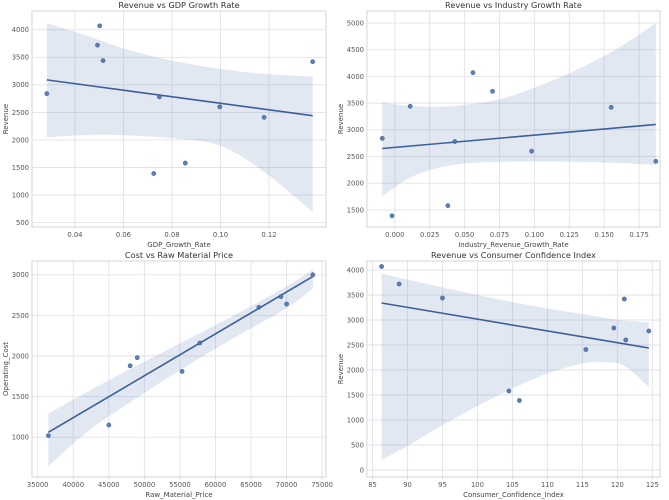  I want to click on x-axis-label: Industry_Revenue_Growth_Rate, so click(513, 245).